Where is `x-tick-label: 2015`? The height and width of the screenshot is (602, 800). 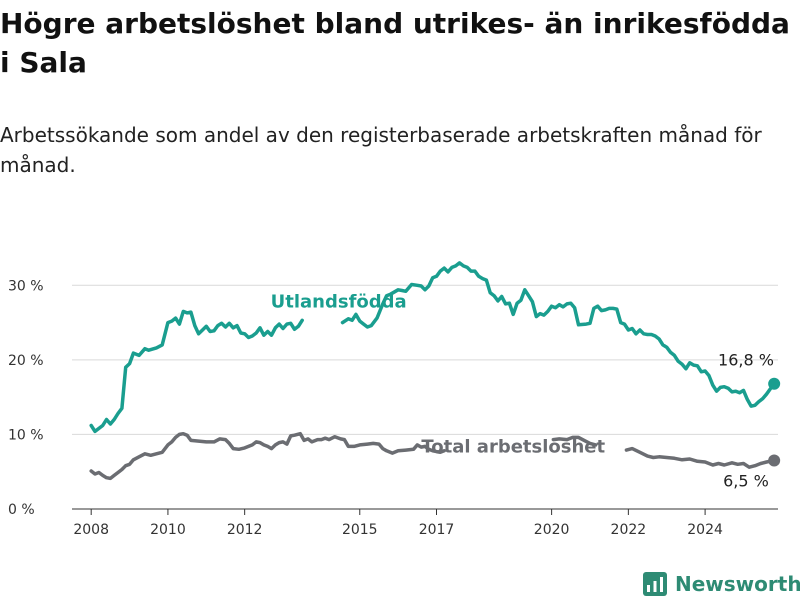
x-tick-label: 2015 is located at coordinates (360, 530).